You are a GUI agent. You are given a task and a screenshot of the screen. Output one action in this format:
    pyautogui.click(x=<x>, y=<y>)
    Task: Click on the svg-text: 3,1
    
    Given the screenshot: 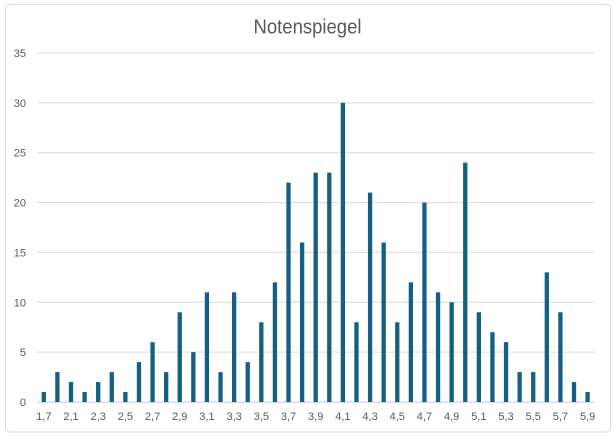 What is the action you would take?
    pyautogui.click(x=206, y=417)
    